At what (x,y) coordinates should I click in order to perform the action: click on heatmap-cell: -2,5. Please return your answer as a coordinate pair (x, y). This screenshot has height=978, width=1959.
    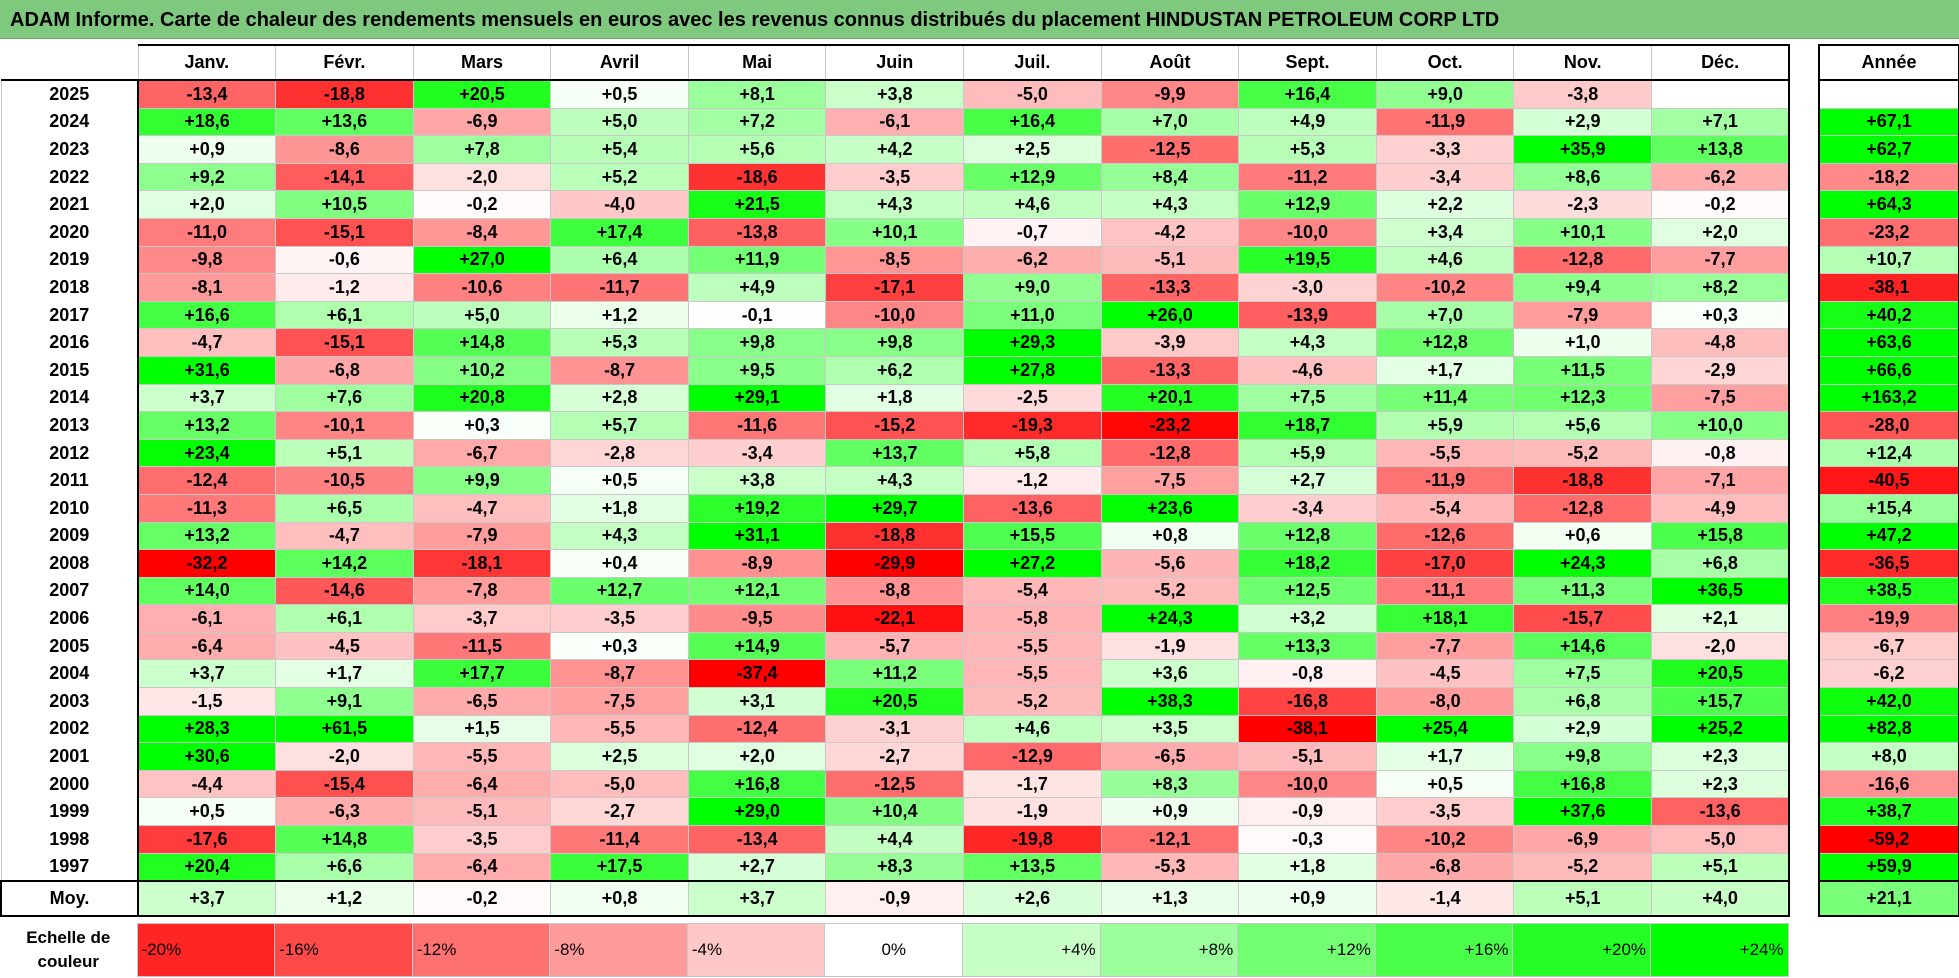
    Looking at the image, I should click on (1032, 398).